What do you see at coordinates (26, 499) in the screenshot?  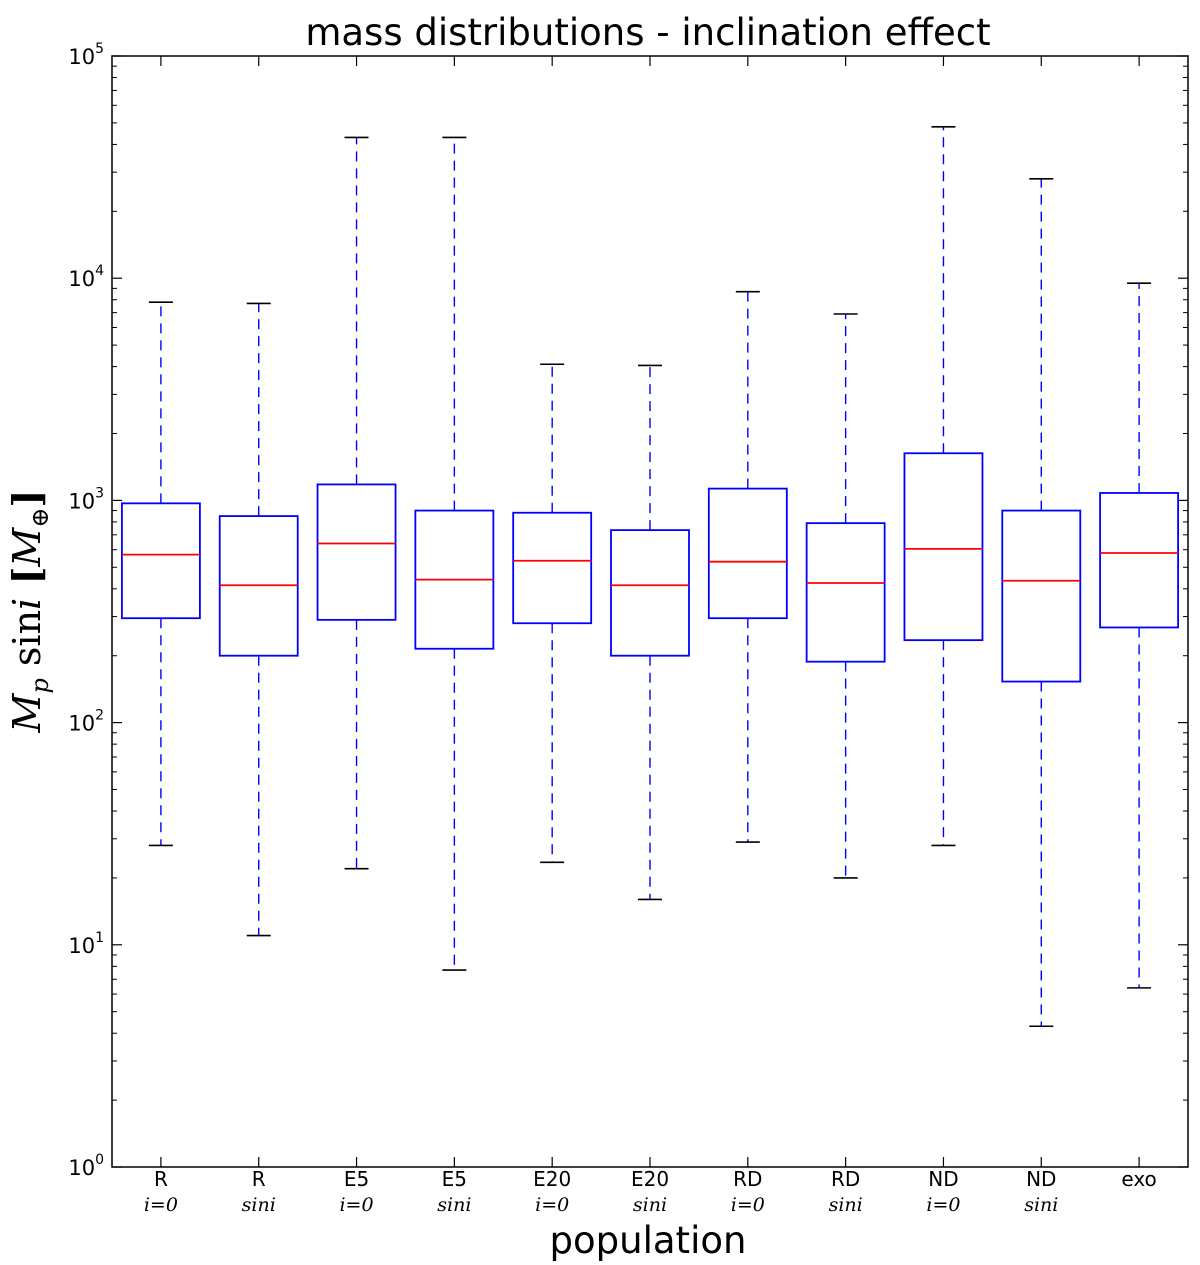 I see `y-label-bracket-close: ]` at bounding box center [26, 499].